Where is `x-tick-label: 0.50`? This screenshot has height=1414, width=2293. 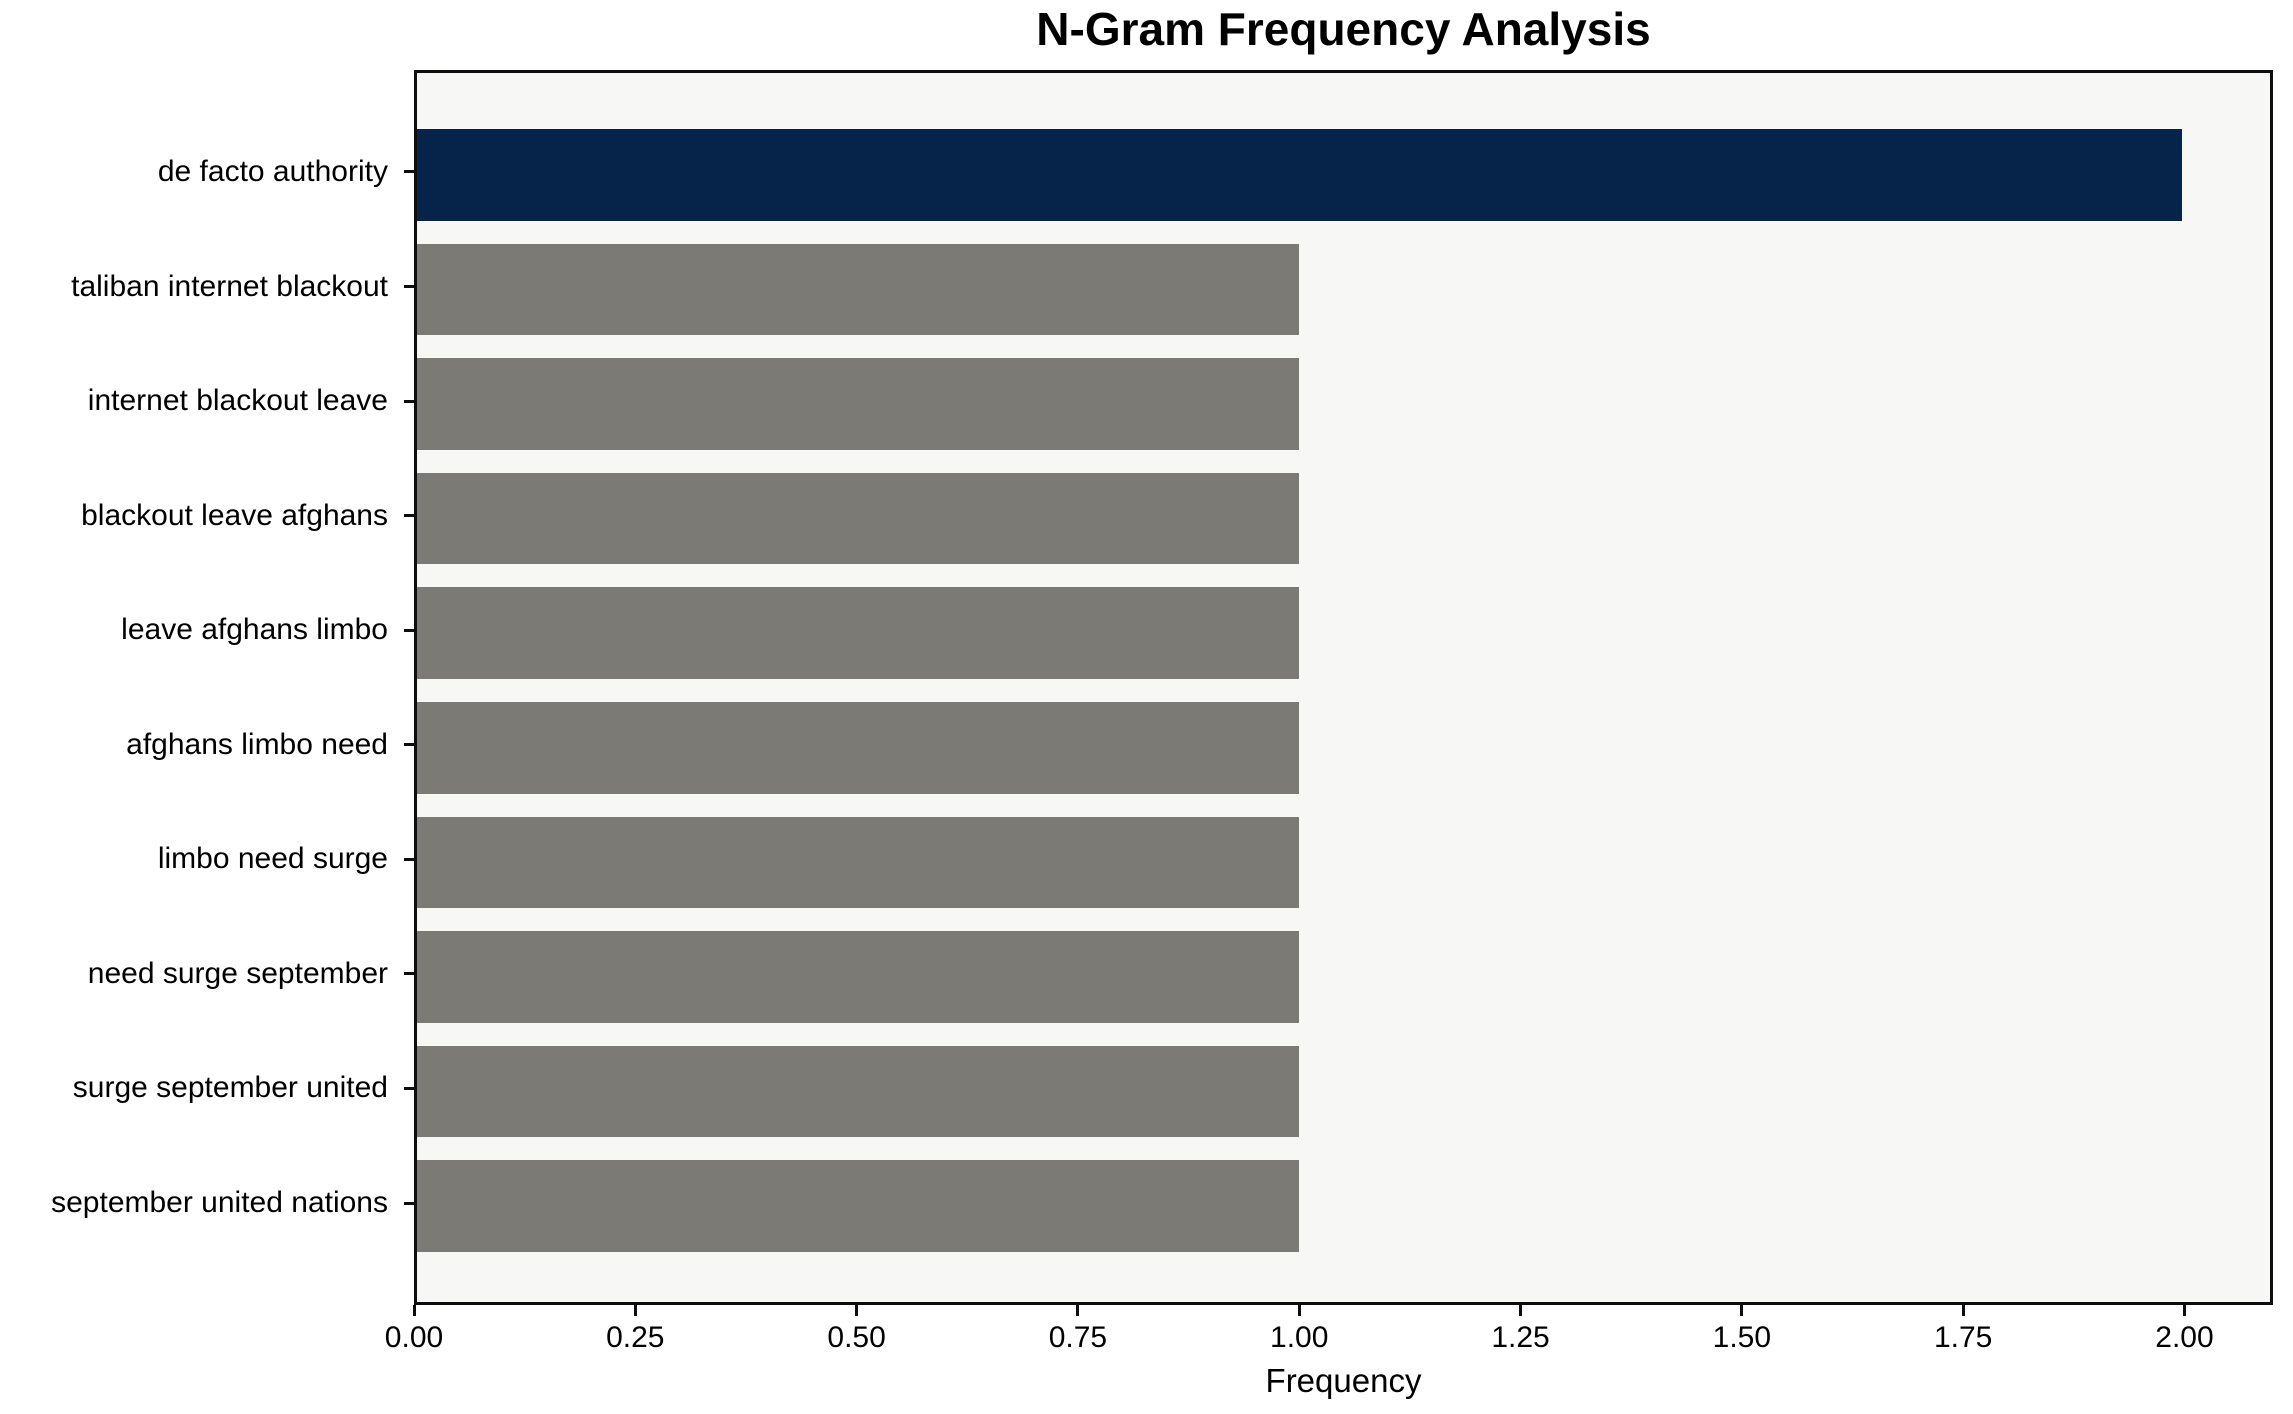 x-tick-label: 0.50 is located at coordinates (856, 1337).